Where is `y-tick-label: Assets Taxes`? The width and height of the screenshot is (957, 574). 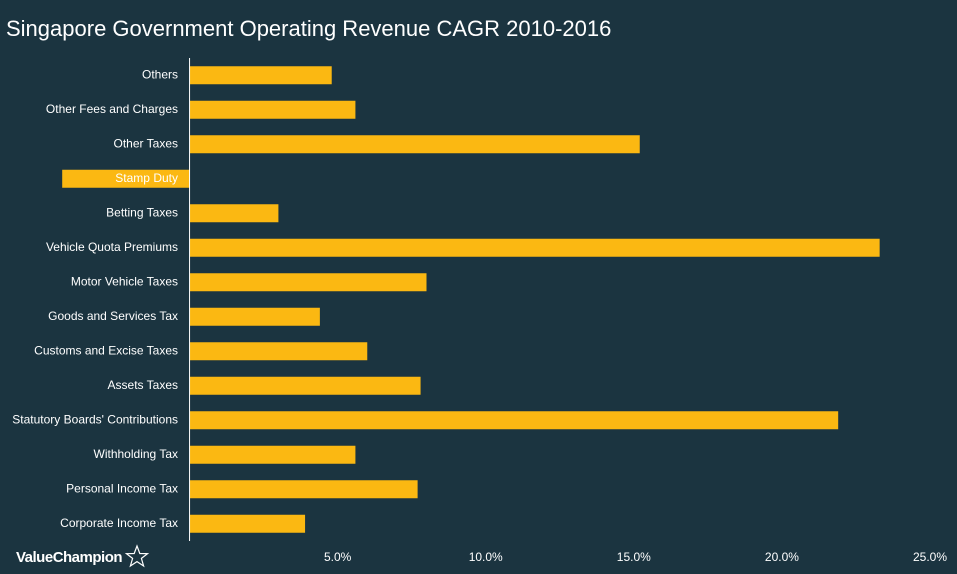 y-tick-label: Assets Taxes is located at coordinates (143, 385).